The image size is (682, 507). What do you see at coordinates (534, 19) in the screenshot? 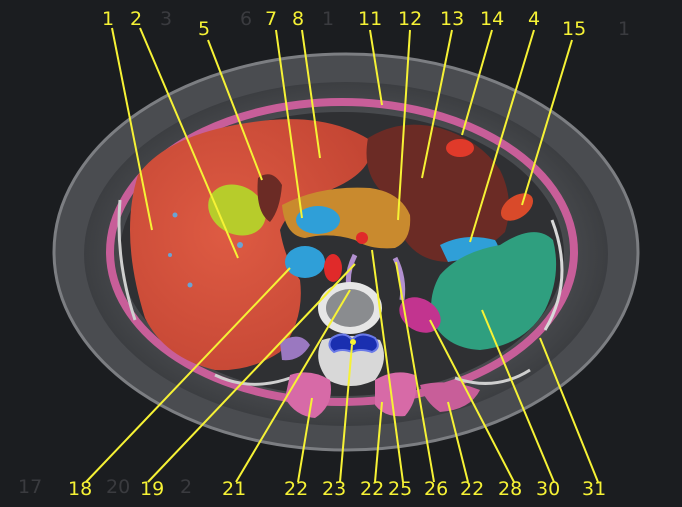
I see `label-4: 4` at bounding box center [534, 19].